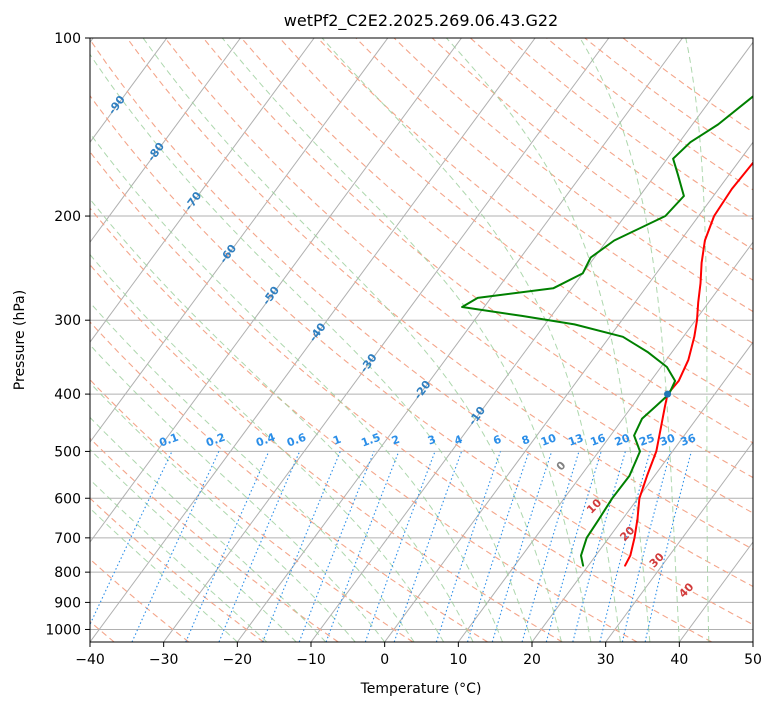 This screenshot has width=775, height=708. Describe the element at coordinates (526, 440) in the screenshot. I see `mixing-ratio-label: 8` at that location.